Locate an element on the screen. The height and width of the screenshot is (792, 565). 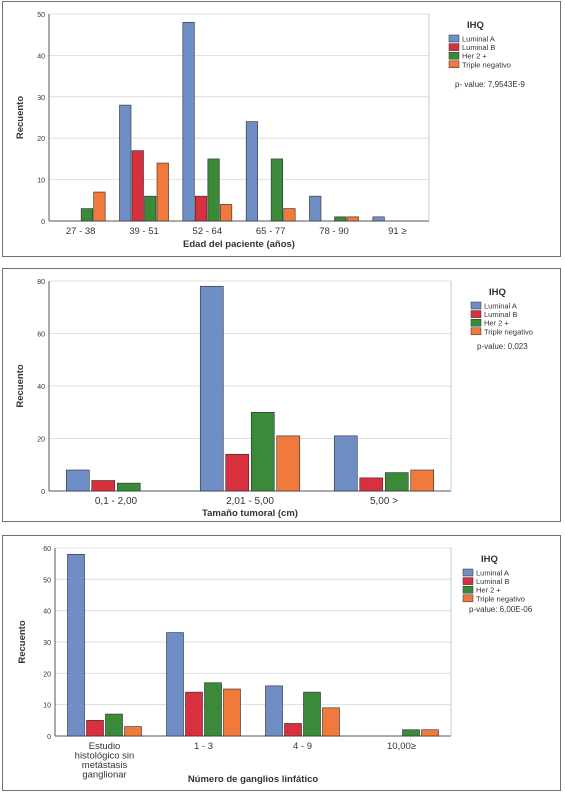
x-tick-label: 39 - 51 is located at coordinates (144, 231).